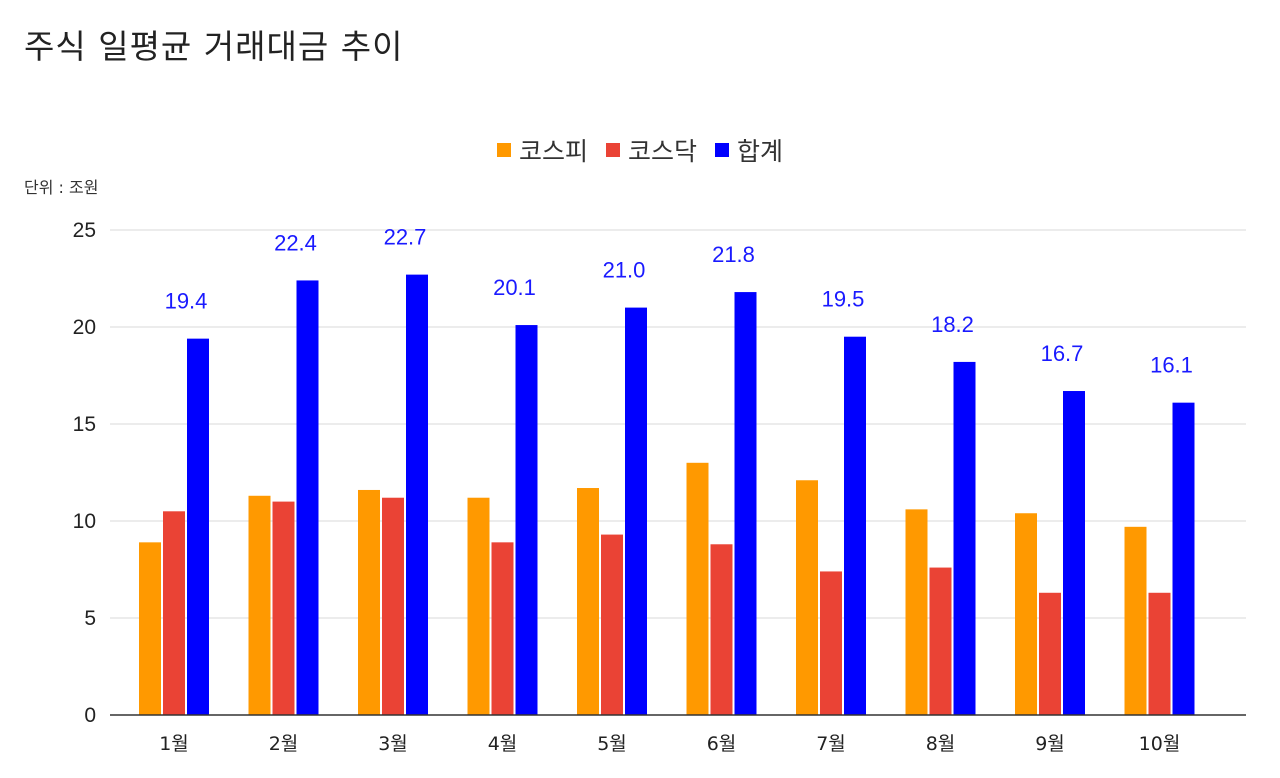 The image size is (1280, 778). I want to click on x-tick-label: 6월, so click(722, 744).